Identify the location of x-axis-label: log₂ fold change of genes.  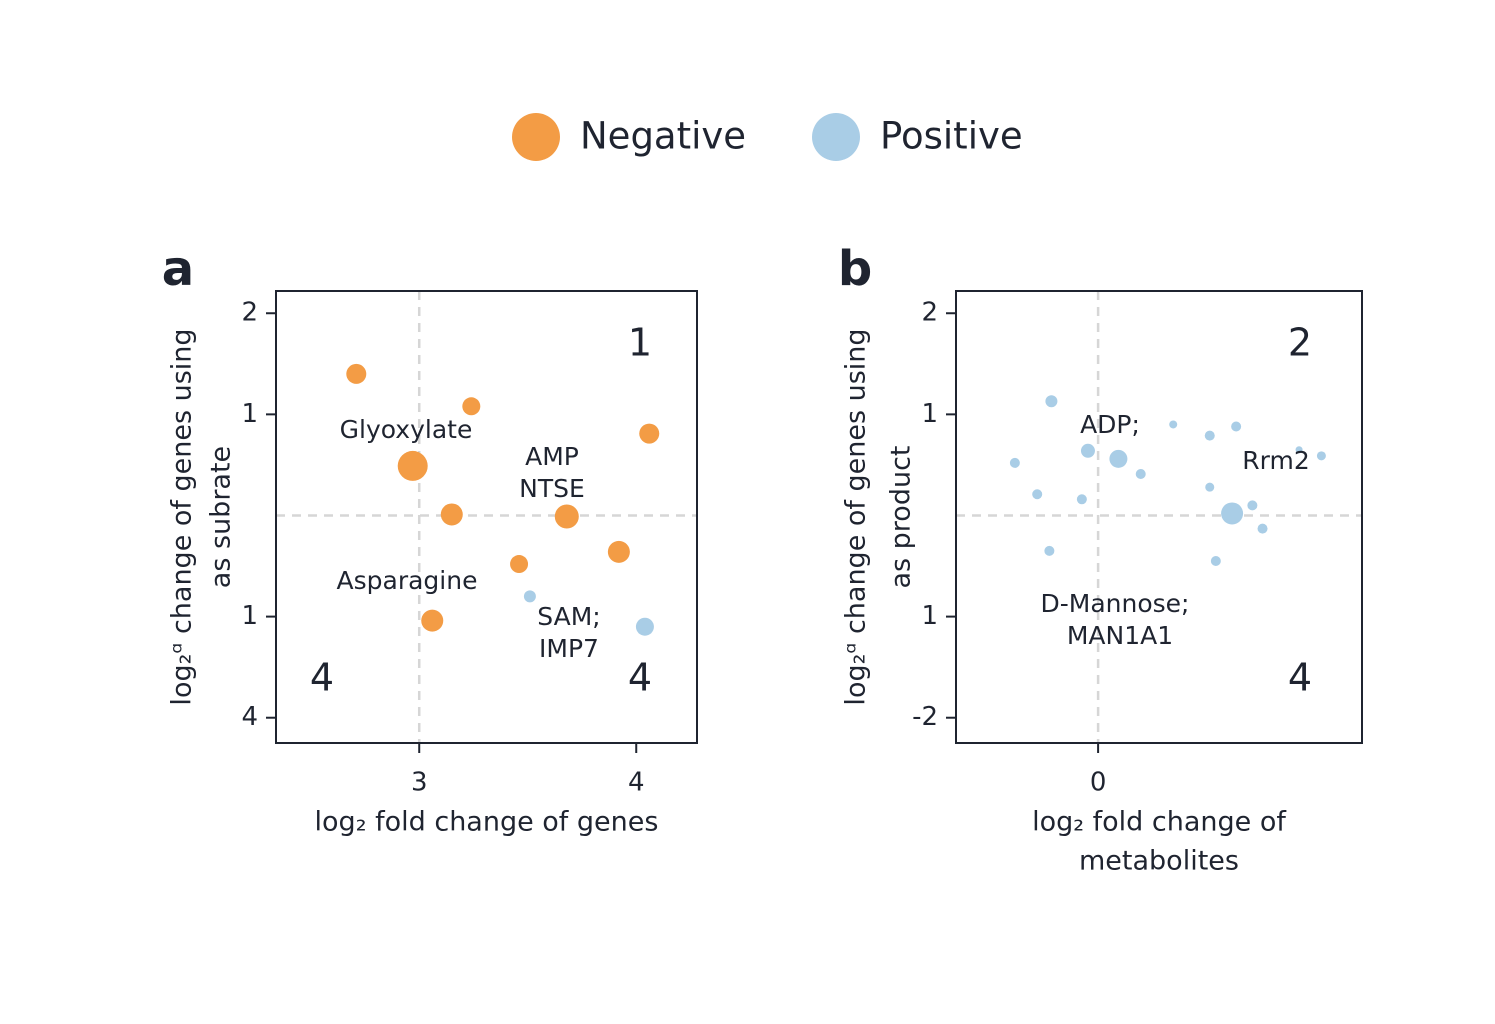
(487, 822).